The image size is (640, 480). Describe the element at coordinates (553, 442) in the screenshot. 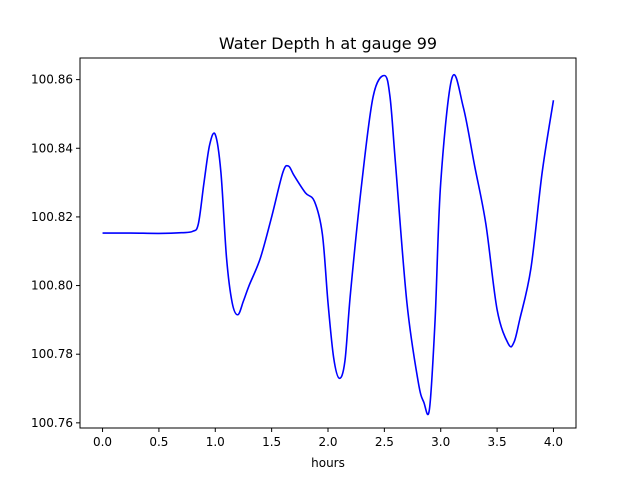

I see `x-tick-label: 4.0` at that location.